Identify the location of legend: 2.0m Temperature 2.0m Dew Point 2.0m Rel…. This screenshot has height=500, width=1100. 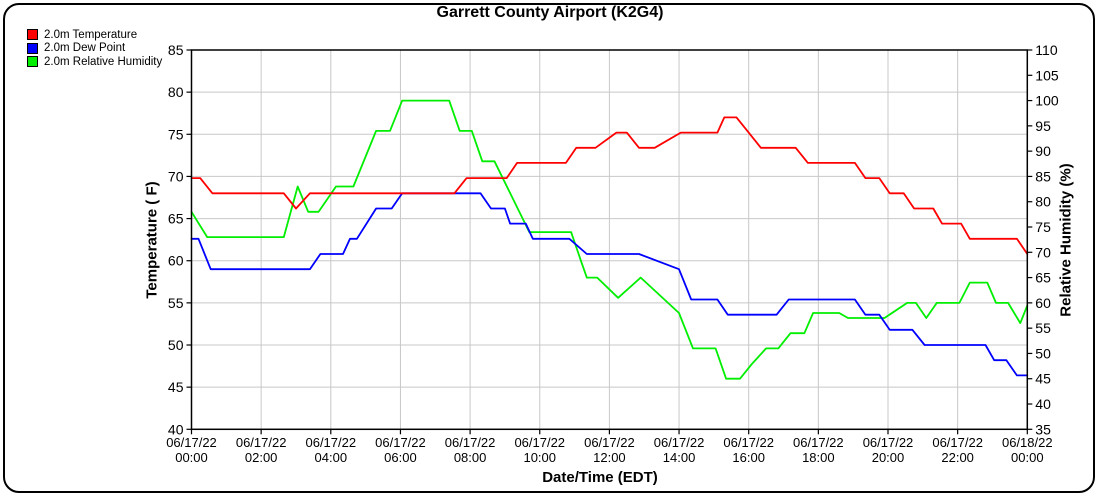
(94, 48).